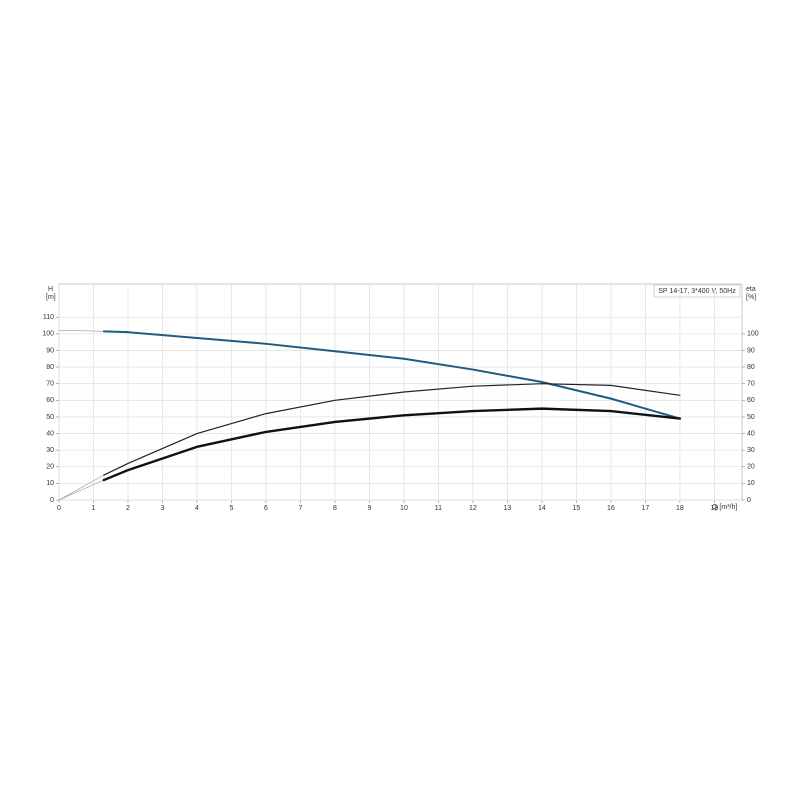 The width and height of the screenshot is (800, 805). I want to click on x-tick-label: 12, so click(473, 508).